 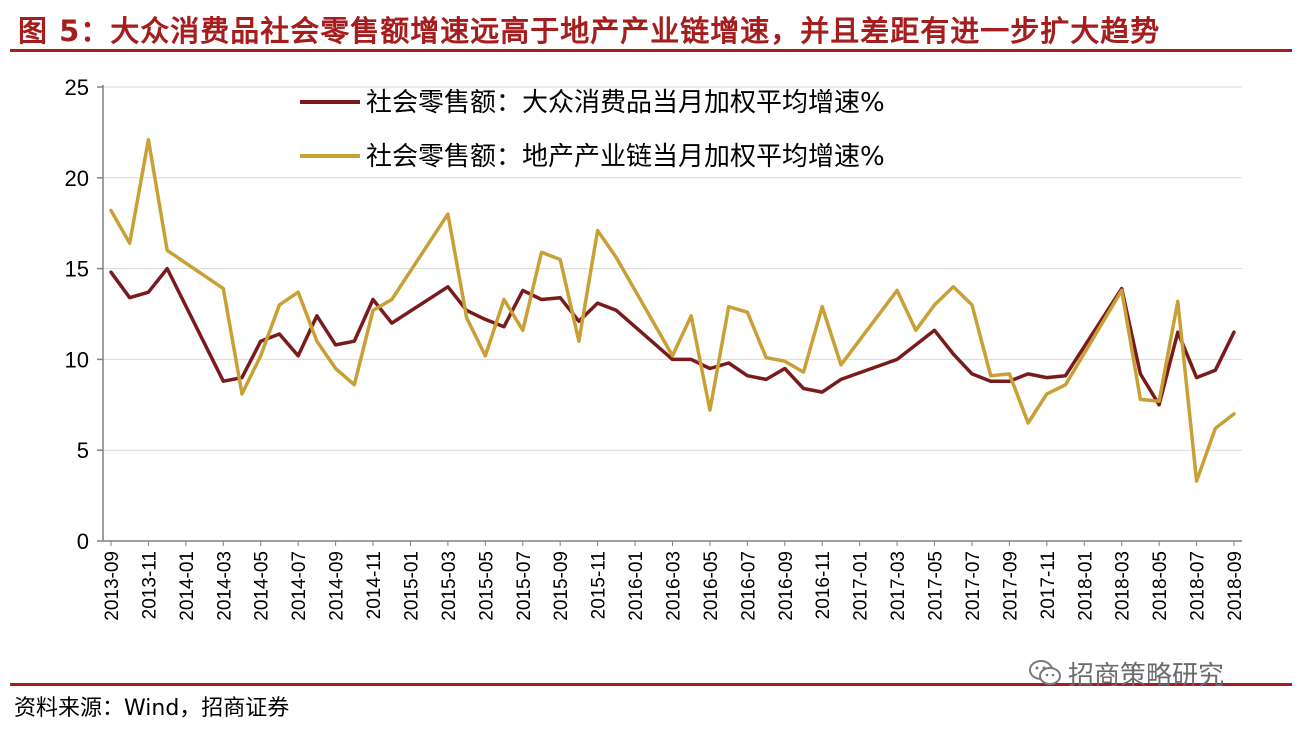 I want to click on x-tick-label: 2014-09, so click(x=337, y=586).